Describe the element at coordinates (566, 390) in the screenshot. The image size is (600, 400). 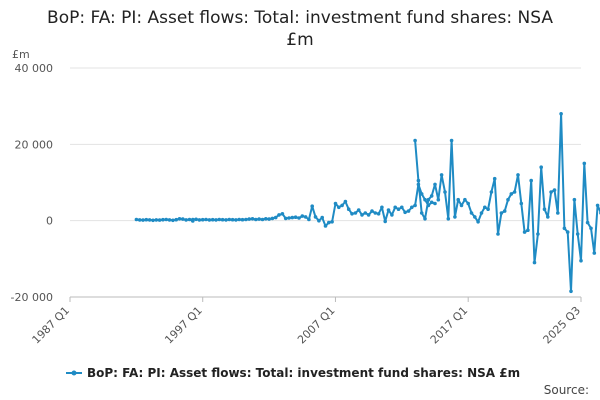
I see `source-label: Source:` at that location.